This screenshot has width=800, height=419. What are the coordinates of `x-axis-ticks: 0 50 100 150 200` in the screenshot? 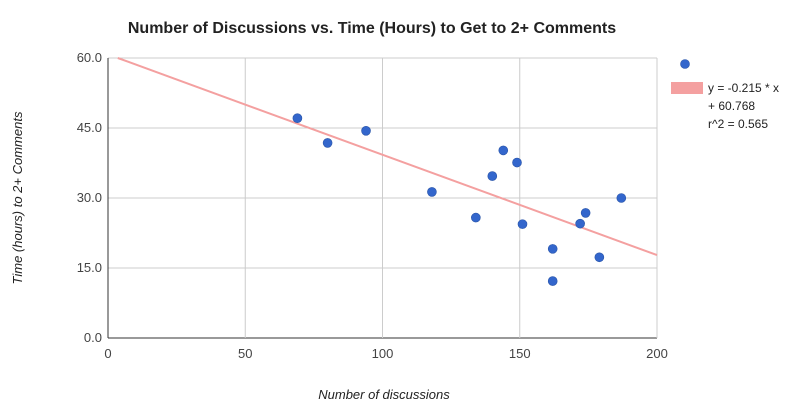 It's located at (385, 353).